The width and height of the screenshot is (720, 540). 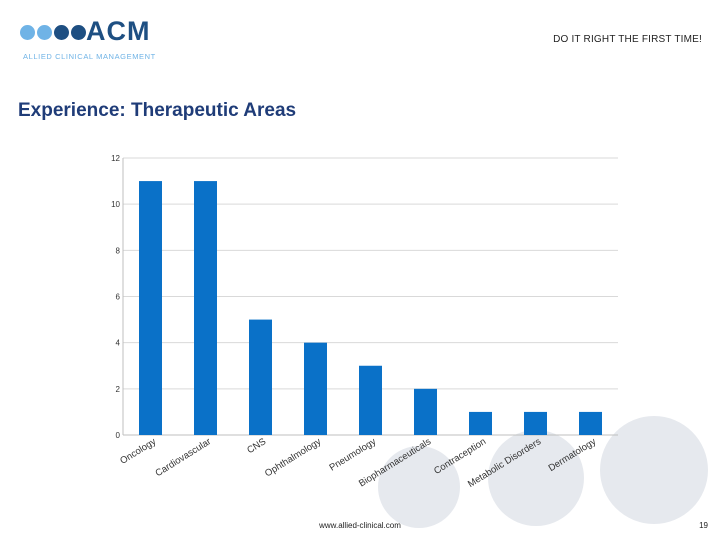 What do you see at coordinates (118, 343) in the screenshot?
I see `y-tick-label: 4` at bounding box center [118, 343].